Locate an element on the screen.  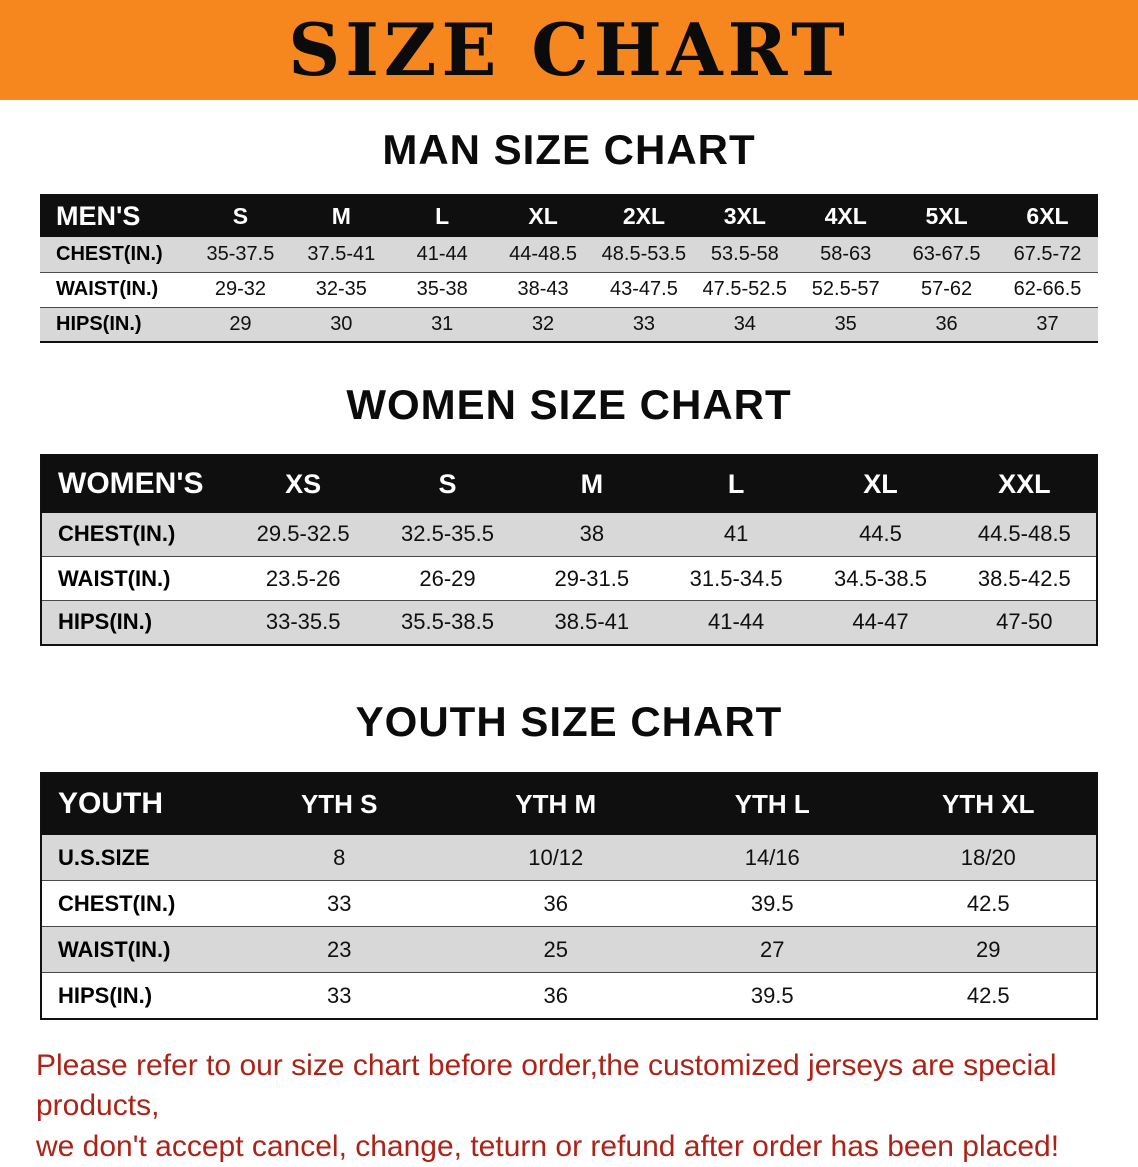
size-value: 38-43 is located at coordinates (543, 289).